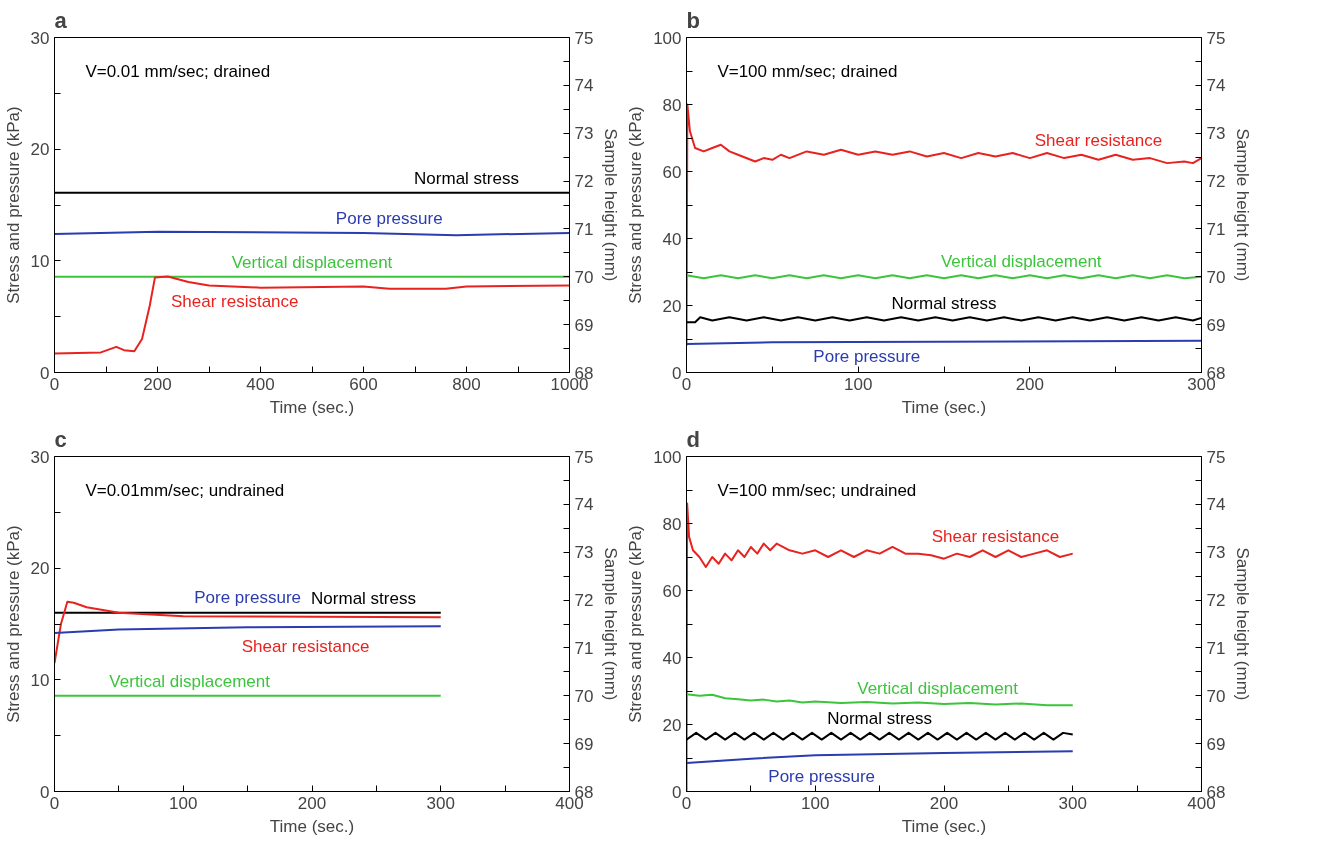 The height and width of the screenshot is (868, 1333). I want to click on x-tick-label: 600, so click(363, 384).